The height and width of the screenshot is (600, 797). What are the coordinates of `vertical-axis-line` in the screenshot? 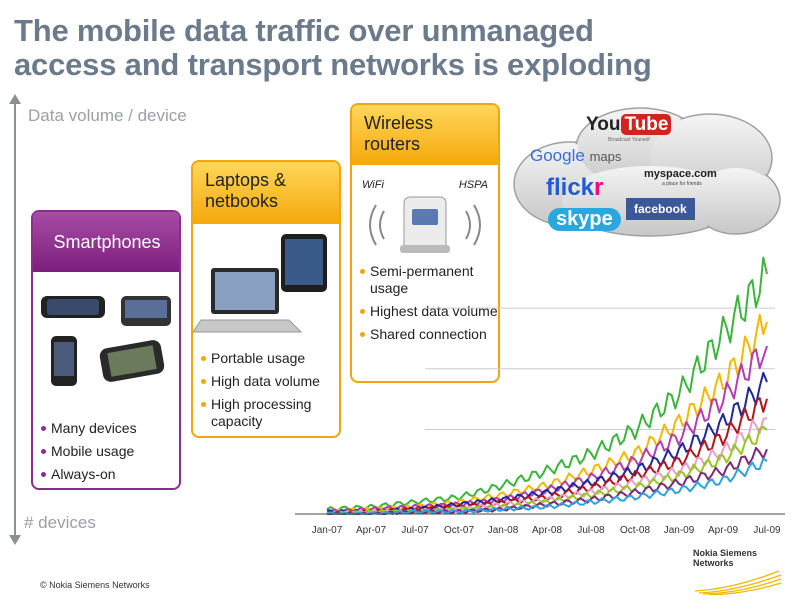 It's located at (15, 320).